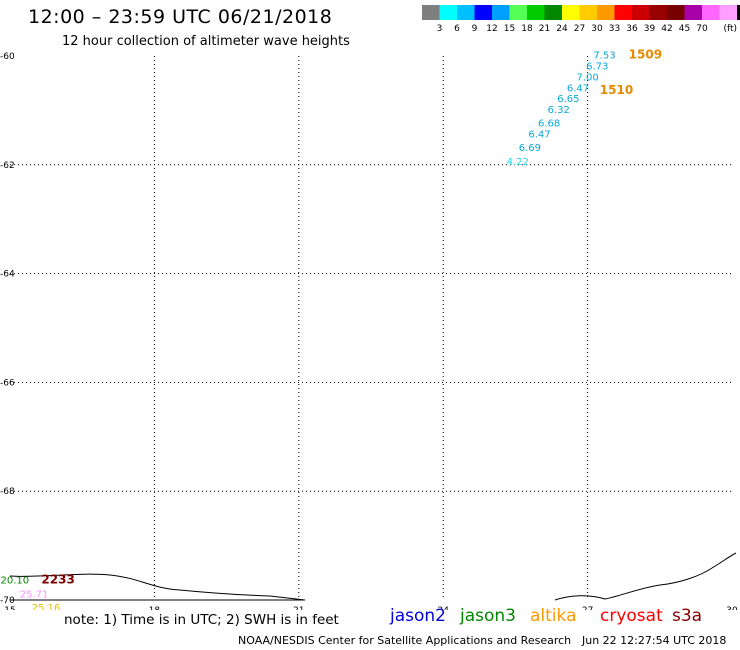 This screenshot has height=650, width=740. I want to click on scale-label: 36, so click(632, 29).